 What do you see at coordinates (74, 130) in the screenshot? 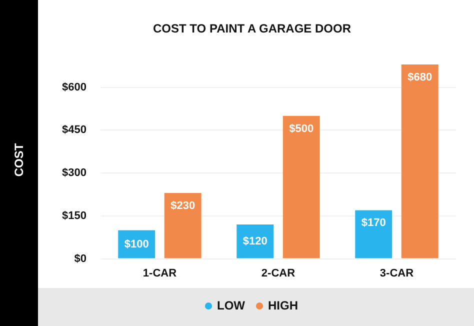
I see `y-tick-label: $450` at bounding box center [74, 130].